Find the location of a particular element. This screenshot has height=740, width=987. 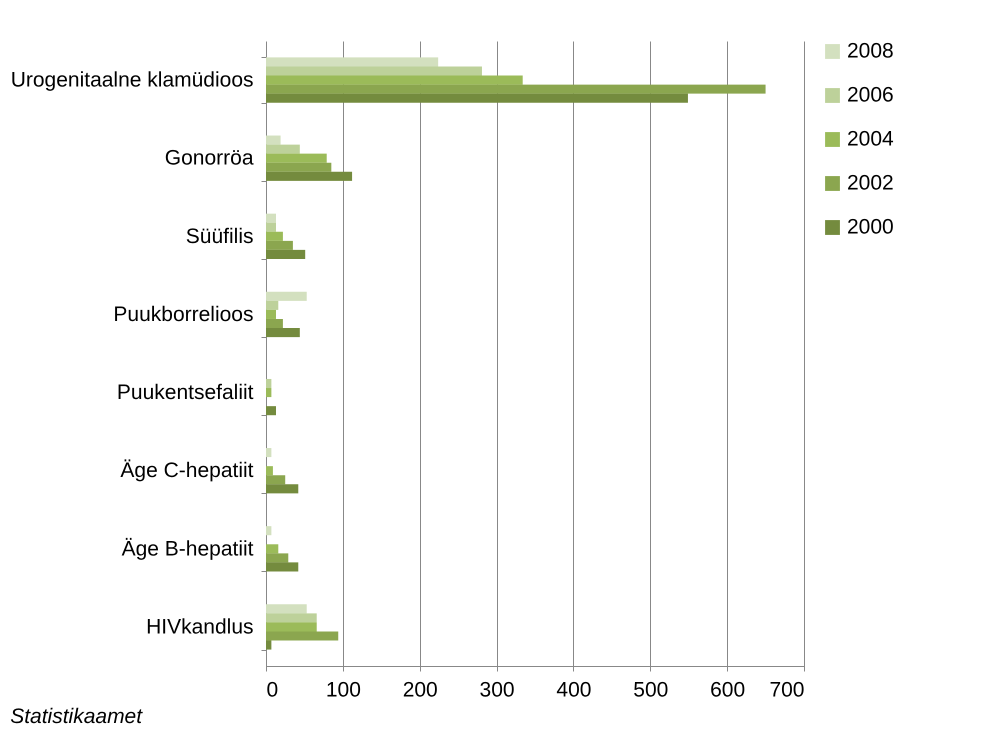

legend-label: 2002 is located at coordinates (870, 183).